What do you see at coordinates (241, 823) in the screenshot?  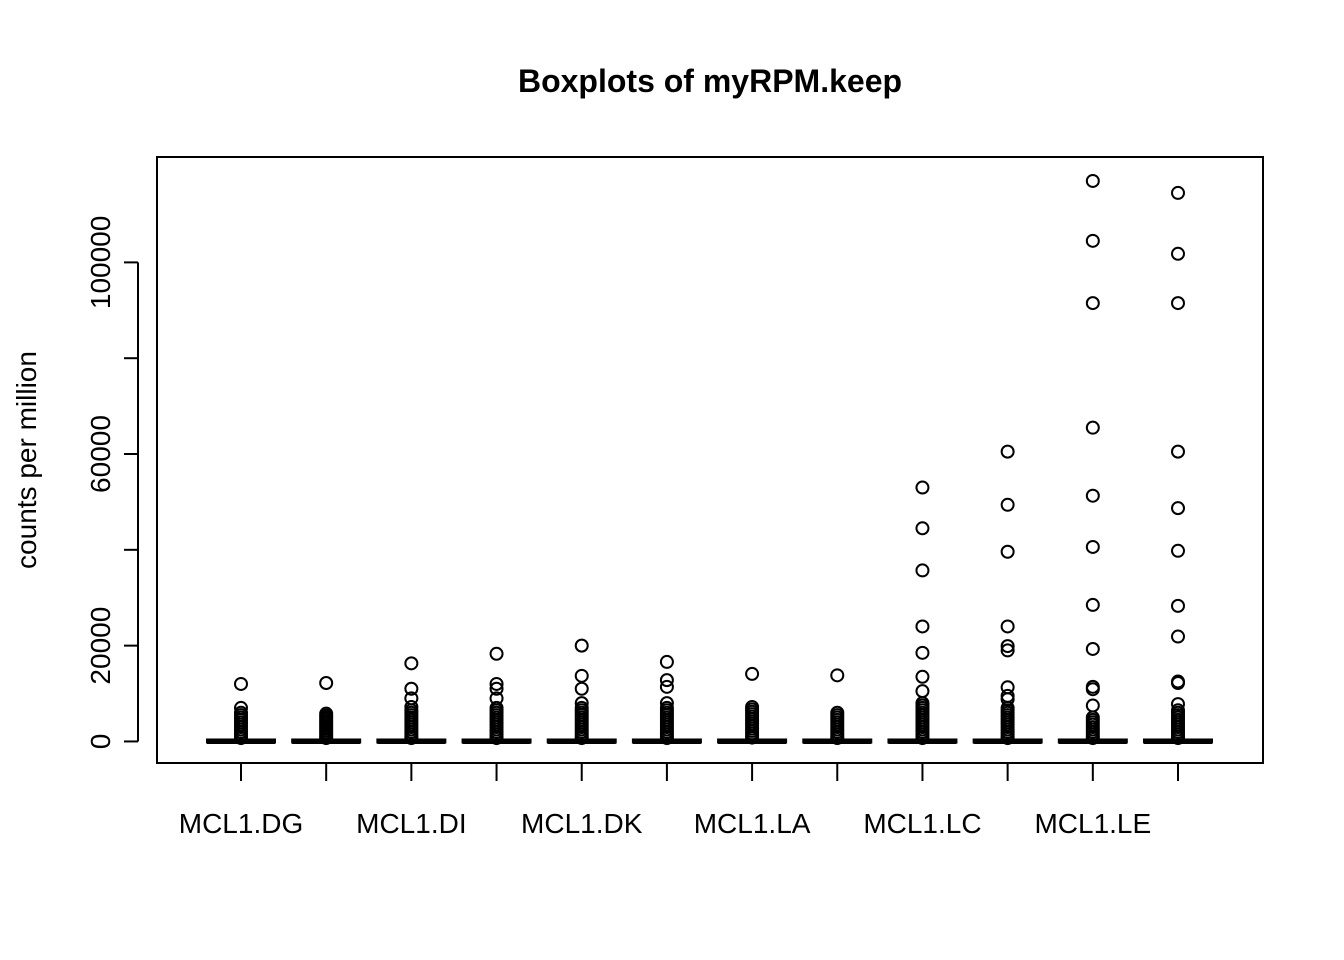 I see `x-tick-label: MCL1.DG` at bounding box center [241, 823].